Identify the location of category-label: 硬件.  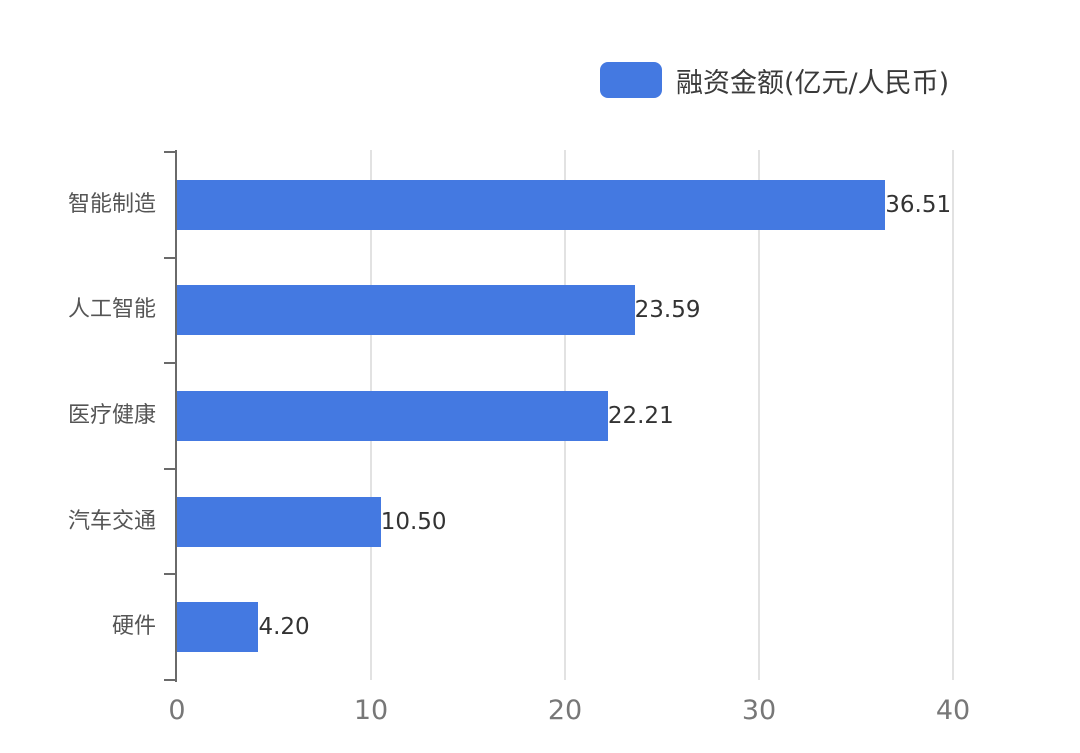
(133, 627).